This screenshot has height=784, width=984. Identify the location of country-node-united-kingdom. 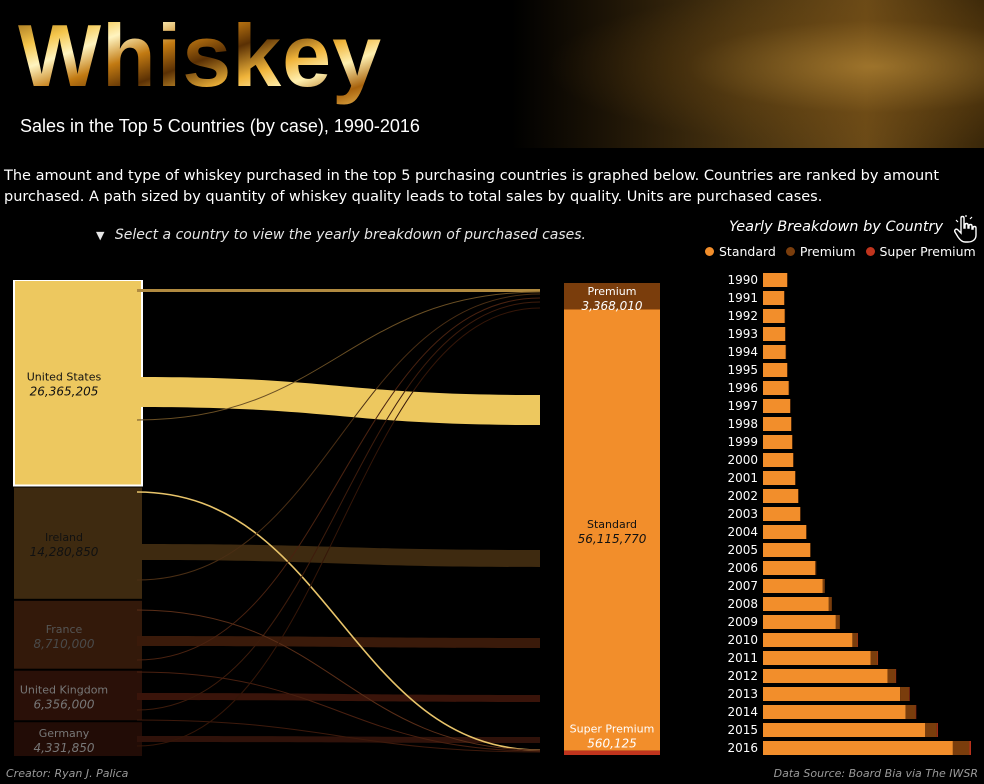
(78, 695).